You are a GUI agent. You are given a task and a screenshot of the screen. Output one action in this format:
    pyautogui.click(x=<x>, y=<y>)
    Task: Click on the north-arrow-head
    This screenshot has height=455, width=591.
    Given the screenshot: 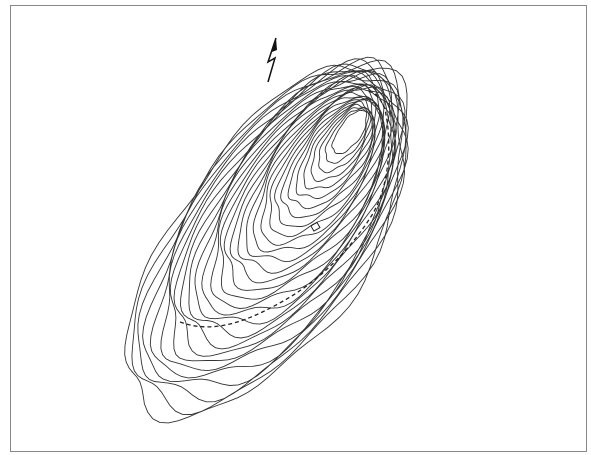 What is the action you would take?
    pyautogui.click(x=274, y=45)
    